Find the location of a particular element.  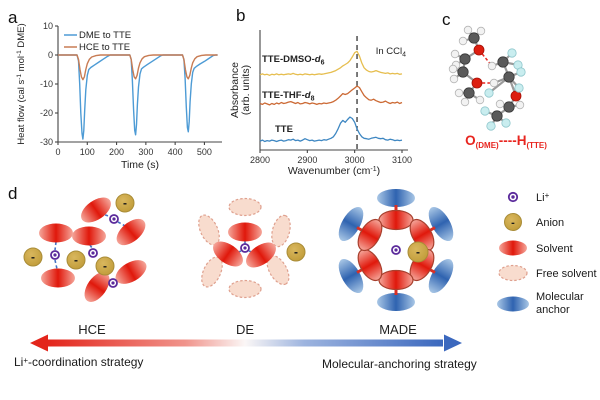

molecular-anchor-icon is located at coordinates (513, 304).